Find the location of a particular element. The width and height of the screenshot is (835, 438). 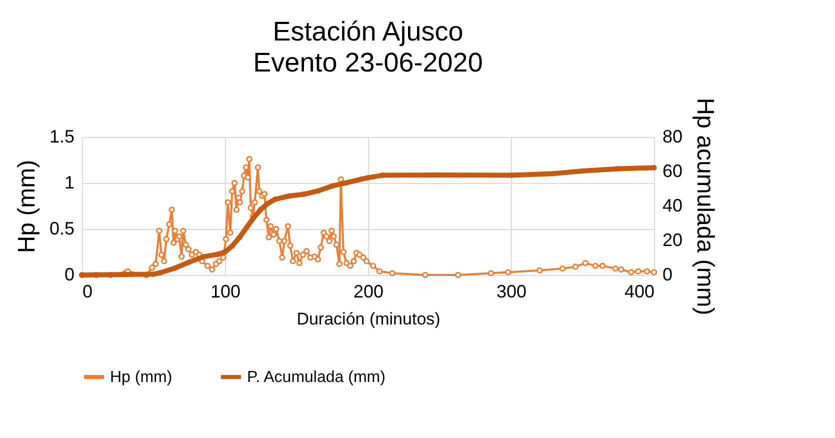

chart-title: Estación Ajusco is located at coordinates (368, 31).